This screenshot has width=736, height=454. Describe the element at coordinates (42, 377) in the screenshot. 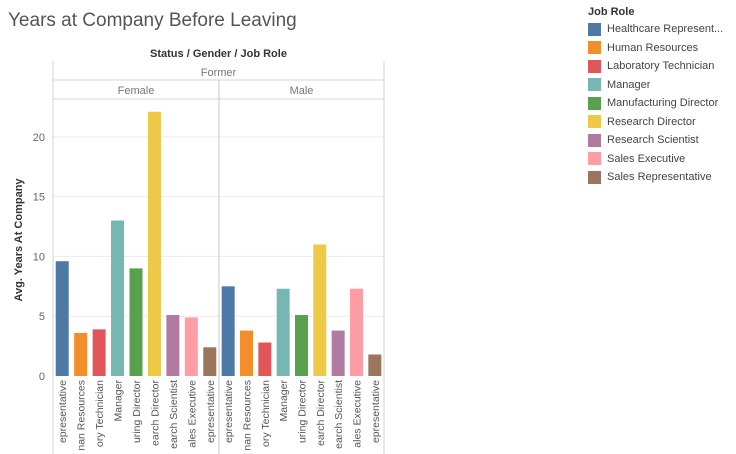

I see `y-tick-label: 0` at that location.